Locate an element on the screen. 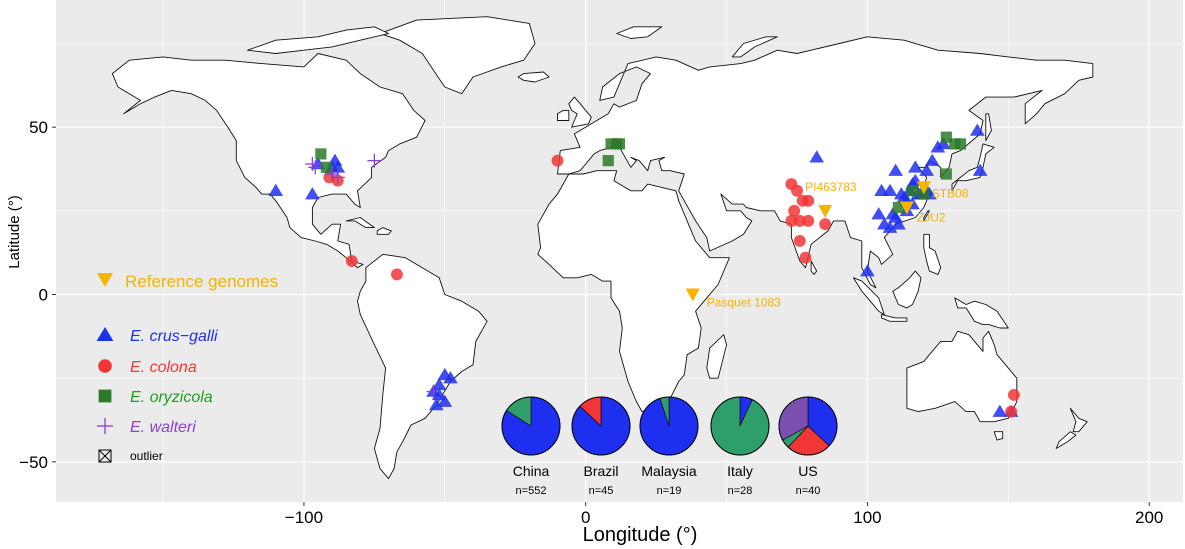 The width and height of the screenshot is (1185, 549). pie-chart-us: US n=40 is located at coordinates (808, 446).